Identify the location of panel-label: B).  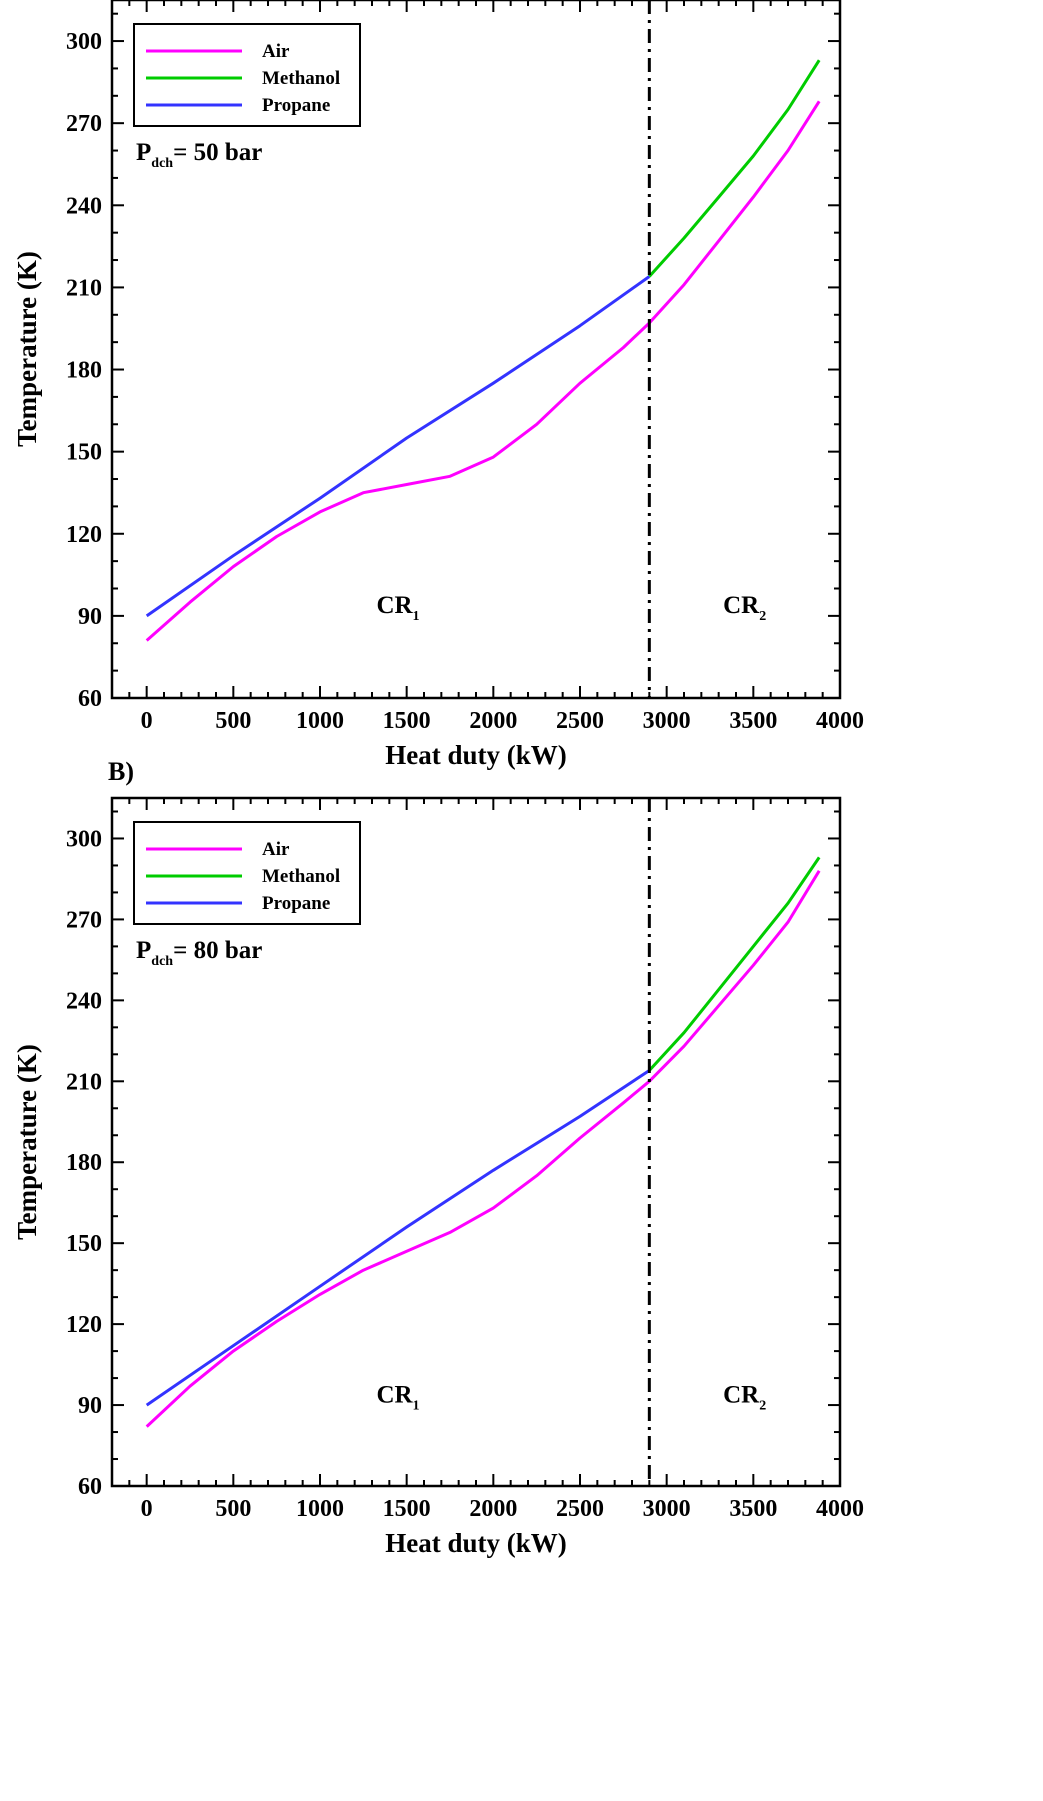
(121, 771).